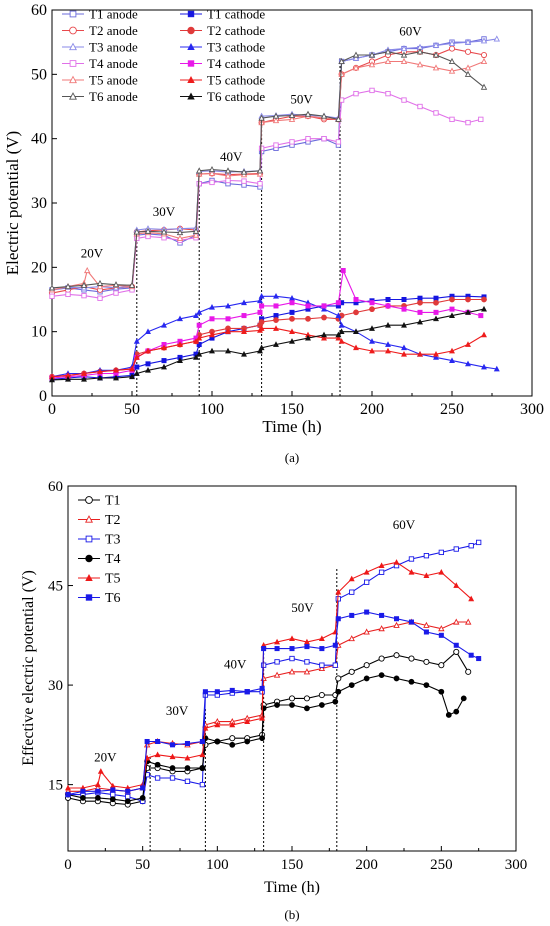 Image resolution: width=550 pixels, height=926 pixels. What do you see at coordinates (222, 63) in the screenshot?
I see `legend-item: T4 cathode` at bounding box center [222, 63].